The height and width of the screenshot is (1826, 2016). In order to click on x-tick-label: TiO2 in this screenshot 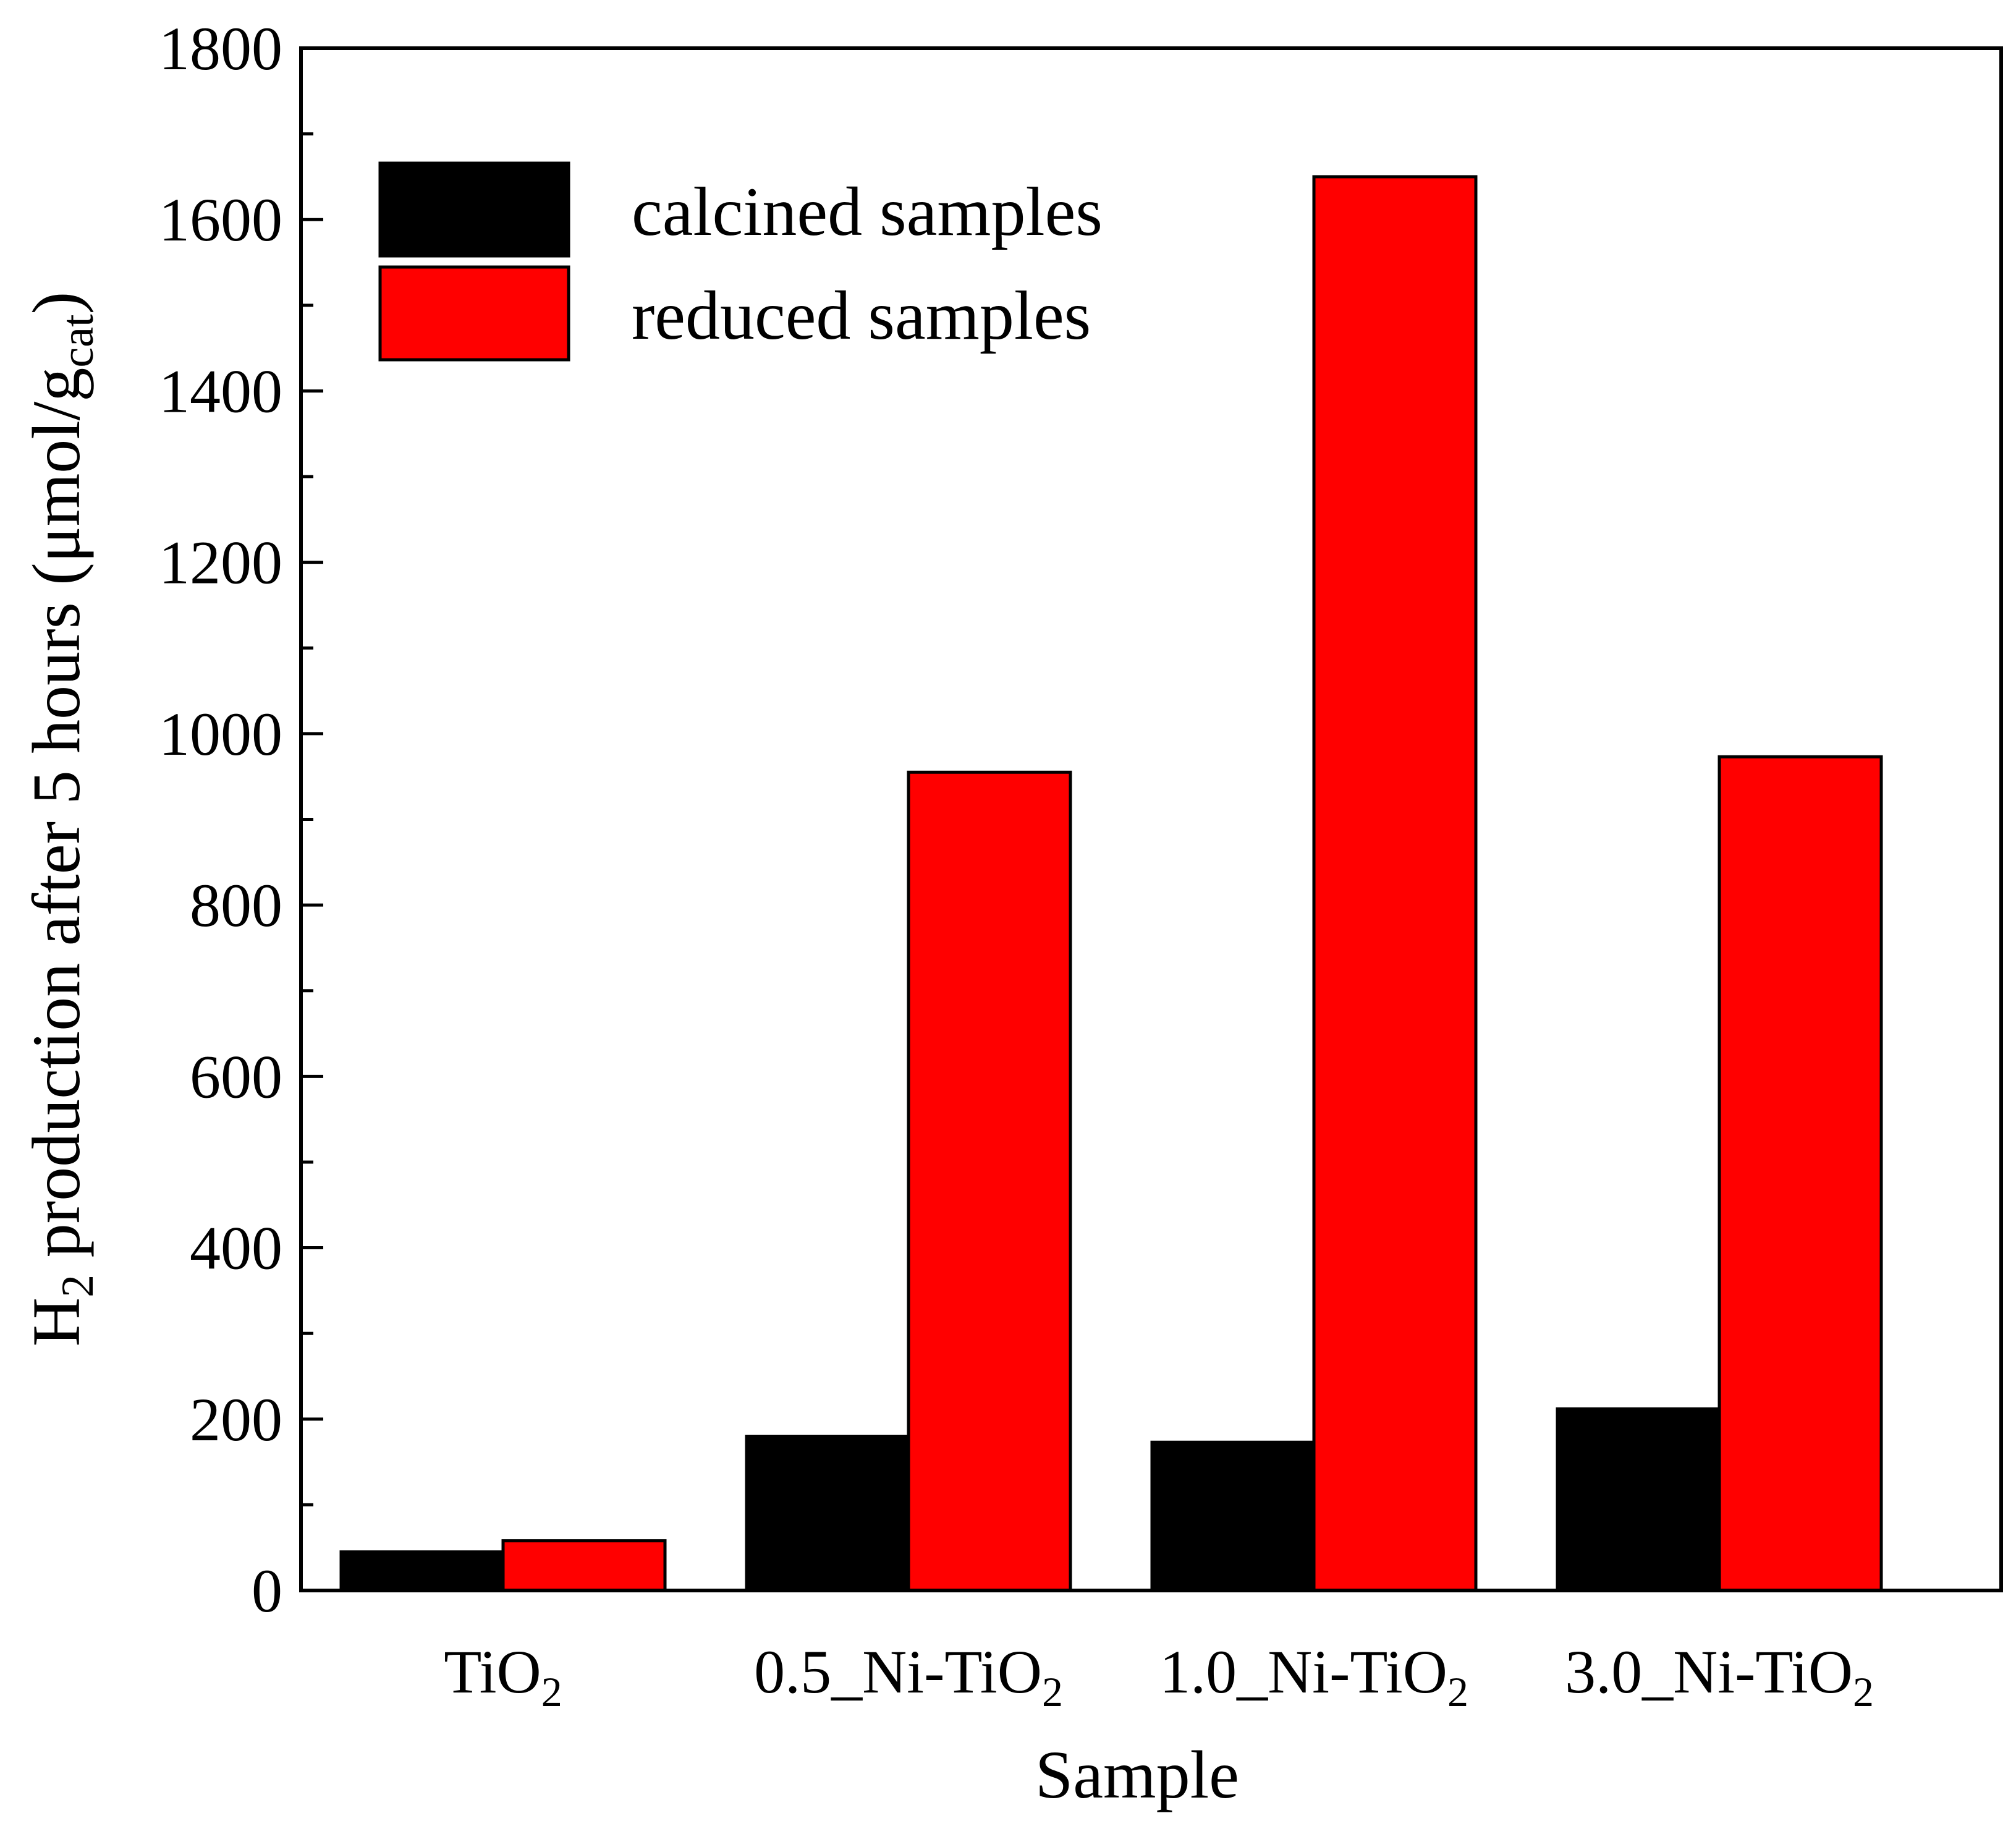, I will do `click(503, 1676)`.